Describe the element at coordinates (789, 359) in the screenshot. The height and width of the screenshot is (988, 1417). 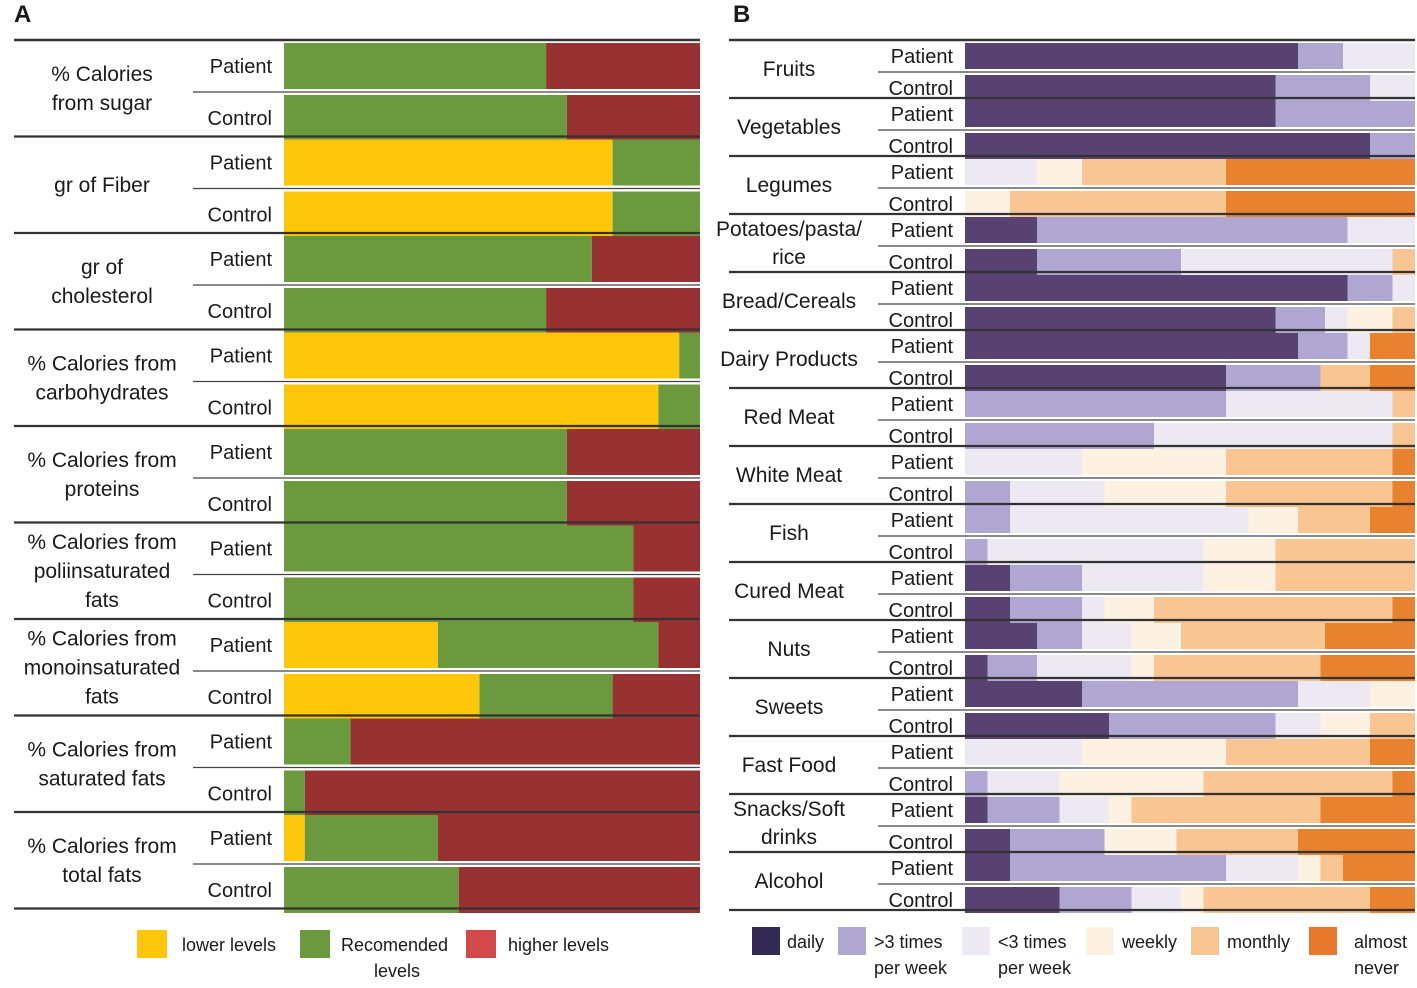
I see `category-label: Dairy Products` at that location.